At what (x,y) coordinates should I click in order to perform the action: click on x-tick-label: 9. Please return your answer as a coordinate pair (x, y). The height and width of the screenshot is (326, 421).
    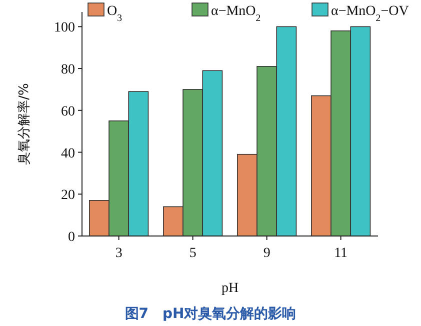
    Looking at the image, I should click on (266, 253).